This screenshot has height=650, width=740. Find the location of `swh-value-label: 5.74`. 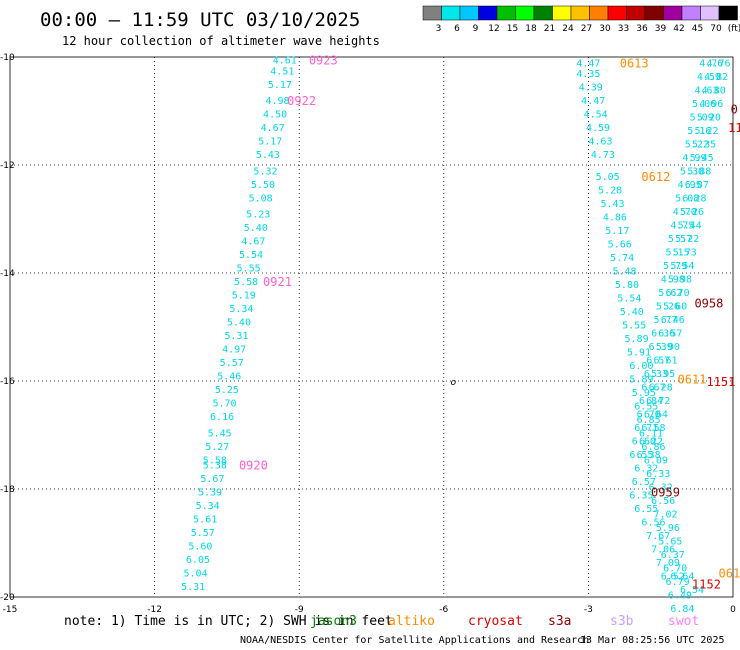

swh-value-label: 5.74 is located at coordinates (622, 258).